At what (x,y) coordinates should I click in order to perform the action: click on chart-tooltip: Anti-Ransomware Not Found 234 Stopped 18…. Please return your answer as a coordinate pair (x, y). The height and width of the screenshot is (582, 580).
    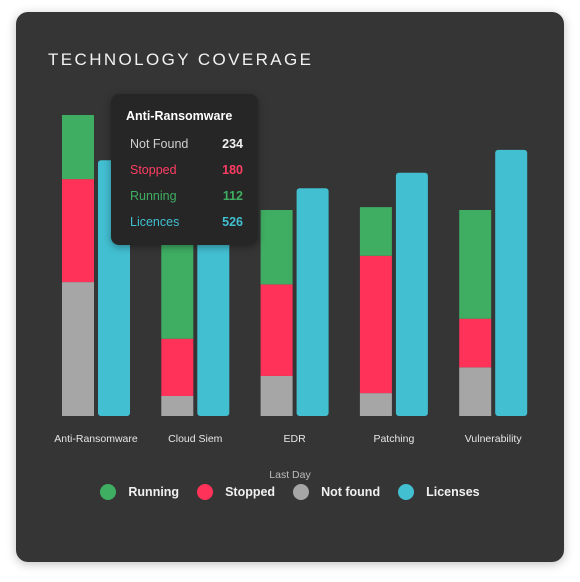
    Looking at the image, I should click on (184, 169).